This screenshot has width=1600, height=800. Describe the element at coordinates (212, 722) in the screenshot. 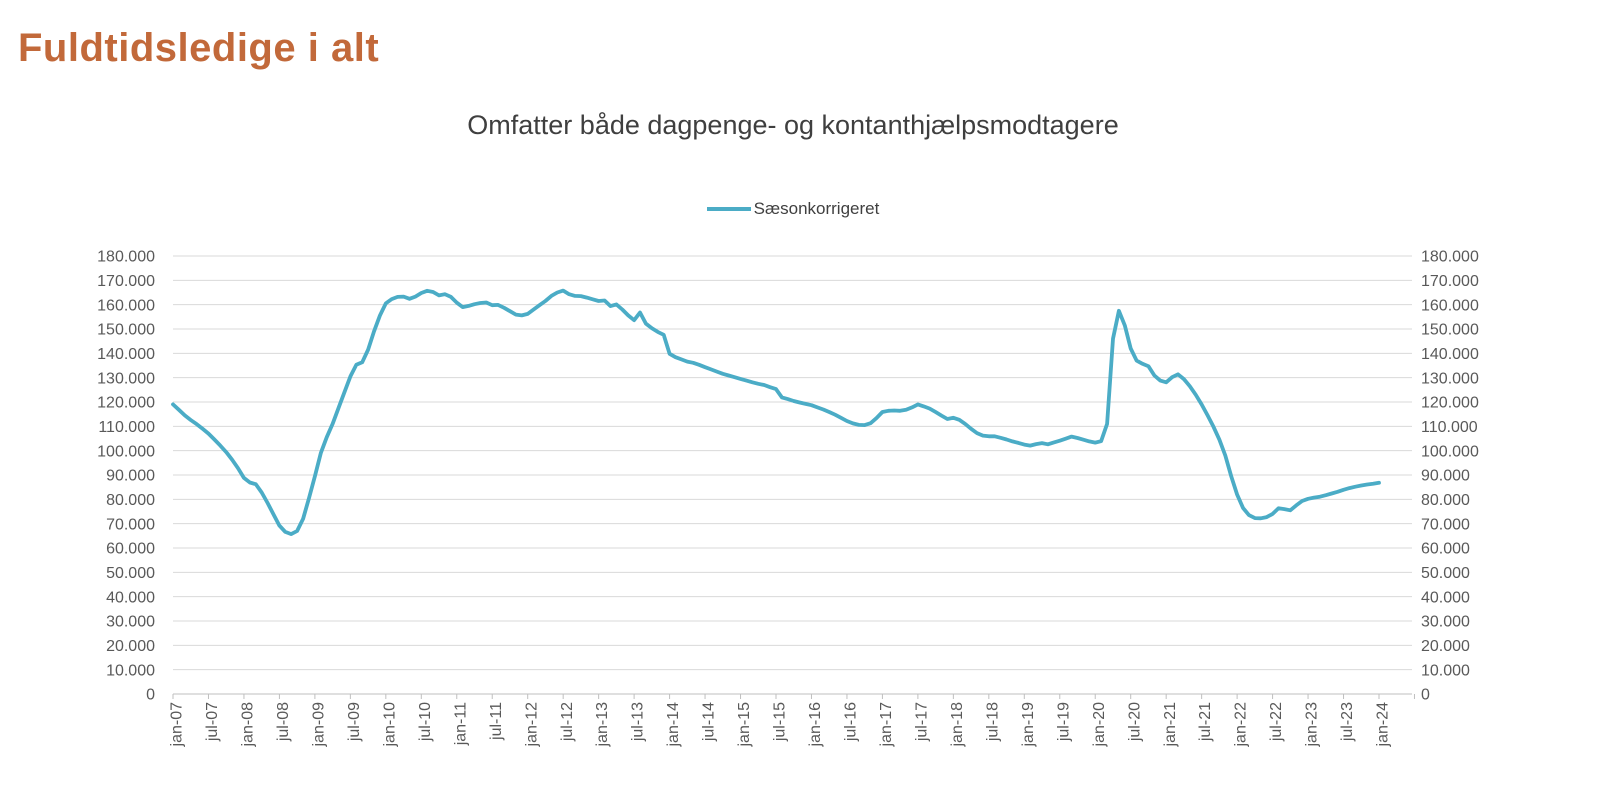

I see `x-tick-label: jul-07` at that location.